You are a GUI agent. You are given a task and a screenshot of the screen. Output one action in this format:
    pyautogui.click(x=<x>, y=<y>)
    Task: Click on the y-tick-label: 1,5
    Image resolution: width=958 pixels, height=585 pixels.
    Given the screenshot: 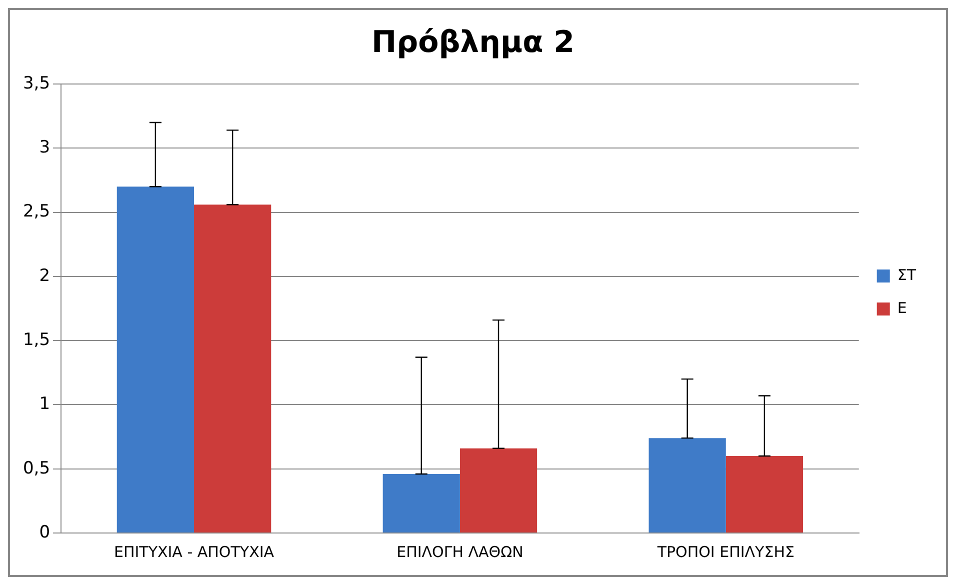 What is the action you would take?
    pyautogui.click(x=36, y=340)
    